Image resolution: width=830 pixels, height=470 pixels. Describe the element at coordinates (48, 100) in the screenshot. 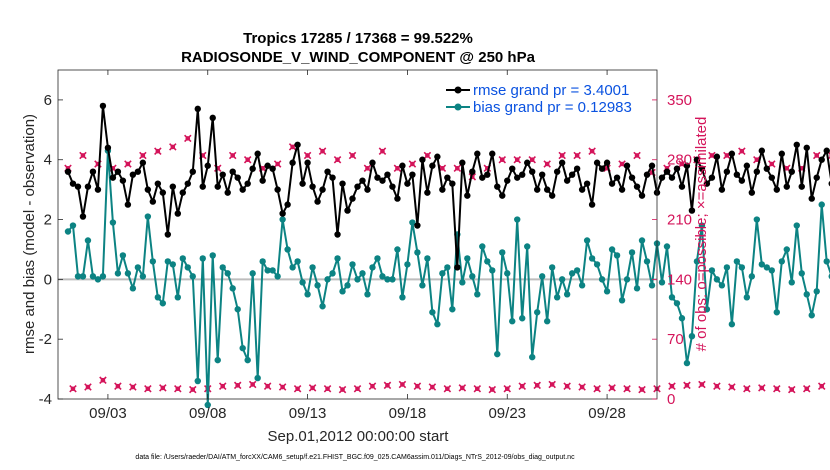

I see `y-left-tick-label: 6` at that location.